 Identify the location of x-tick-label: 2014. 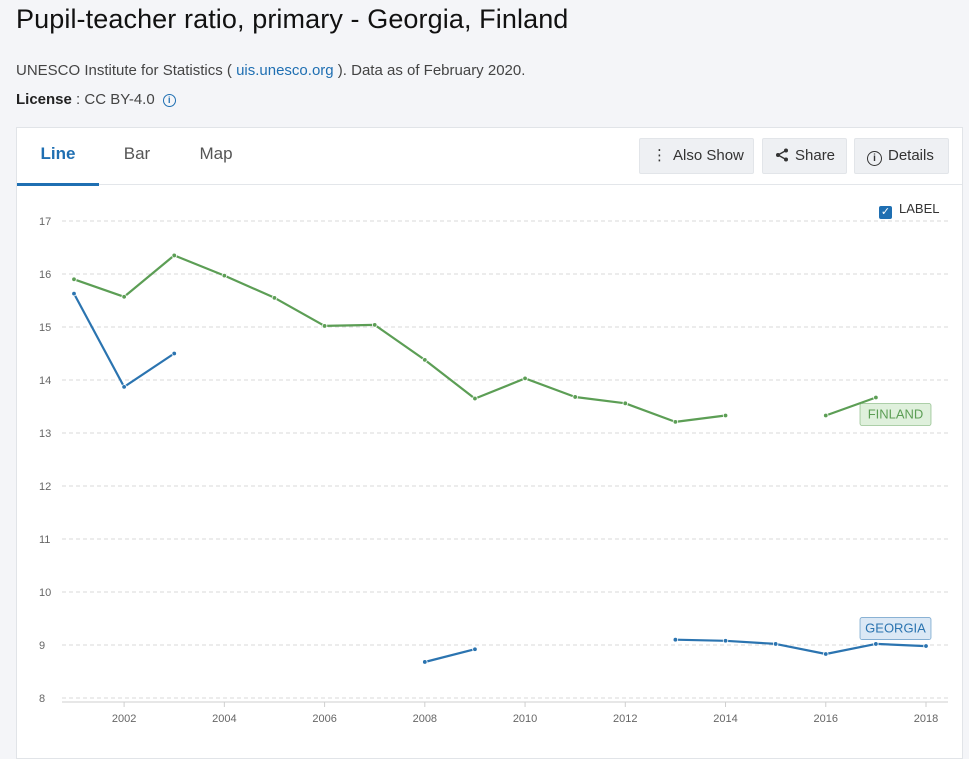
(725, 719).